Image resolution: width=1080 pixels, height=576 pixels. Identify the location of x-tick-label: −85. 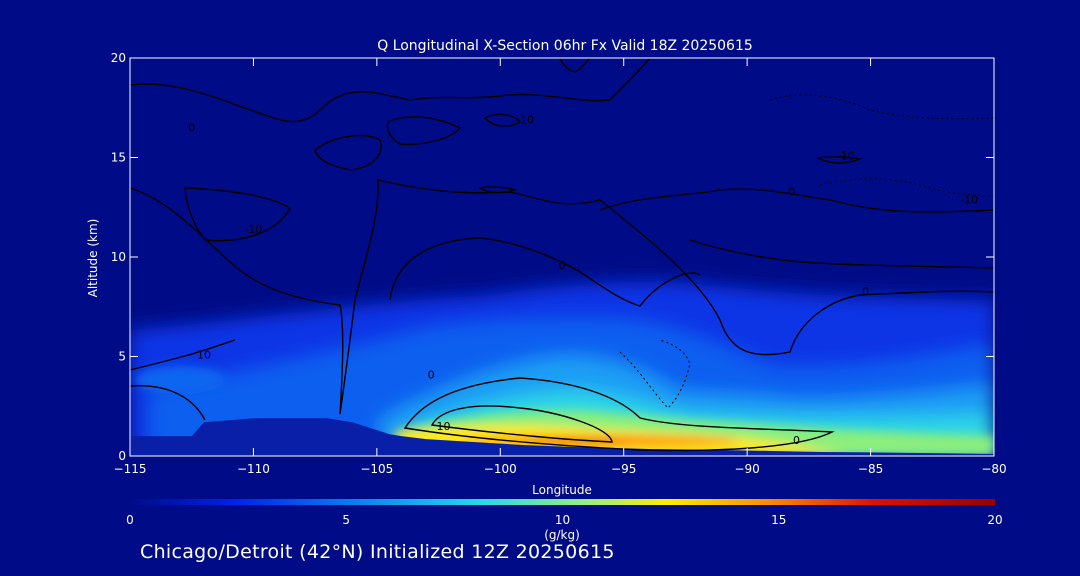
(870, 469).